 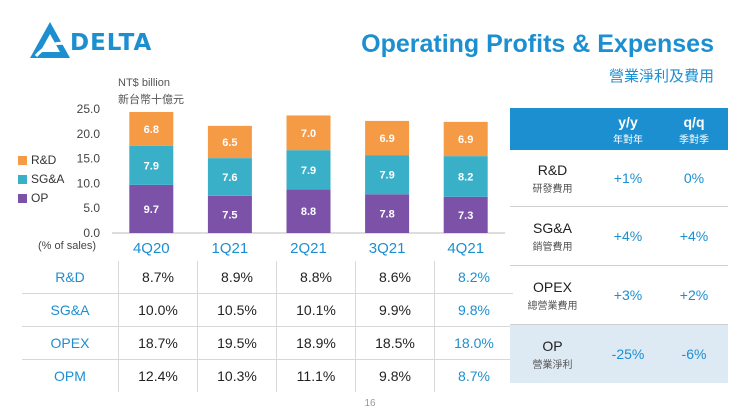 What do you see at coordinates (473, 277) in the screenshot?
I see `table-cell: 8.2%` at bounding box center [473, 277].